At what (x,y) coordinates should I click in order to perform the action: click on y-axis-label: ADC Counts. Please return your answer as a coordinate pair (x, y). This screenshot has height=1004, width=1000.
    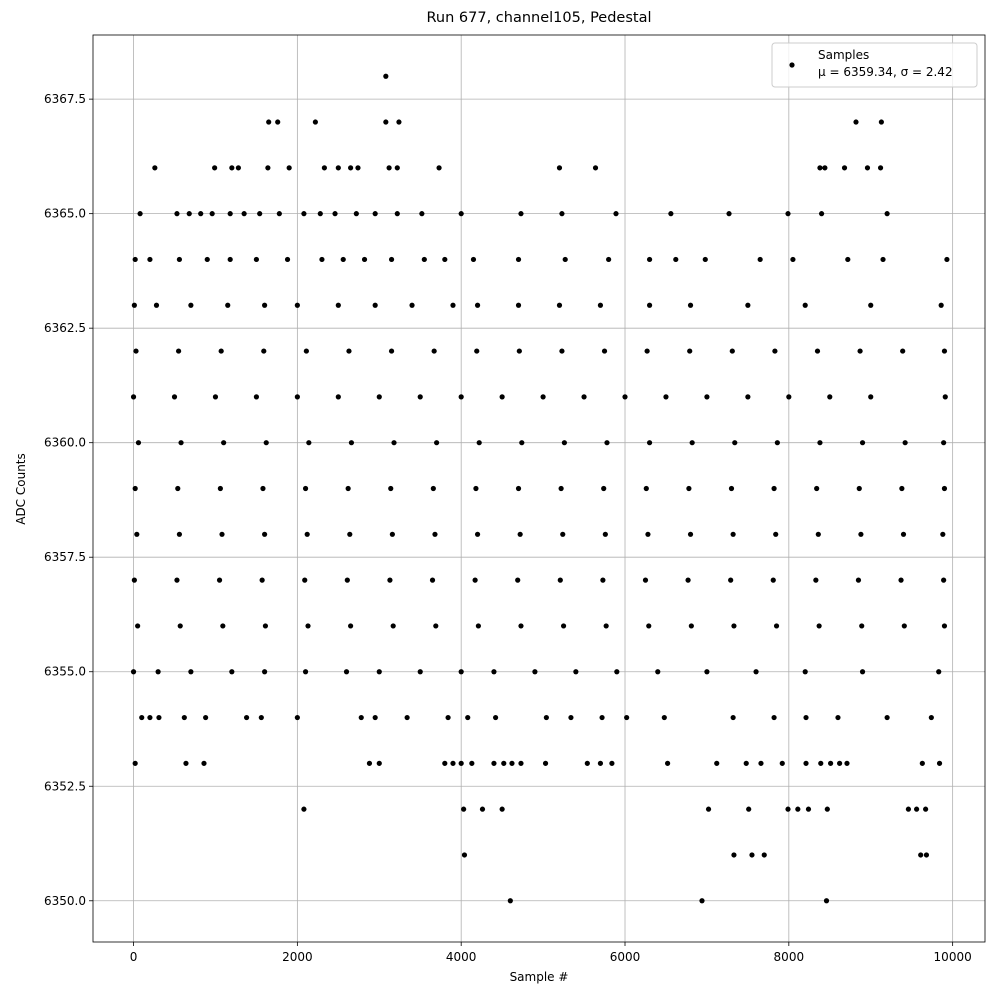
    Looking at the image, I should click on (21, 489).